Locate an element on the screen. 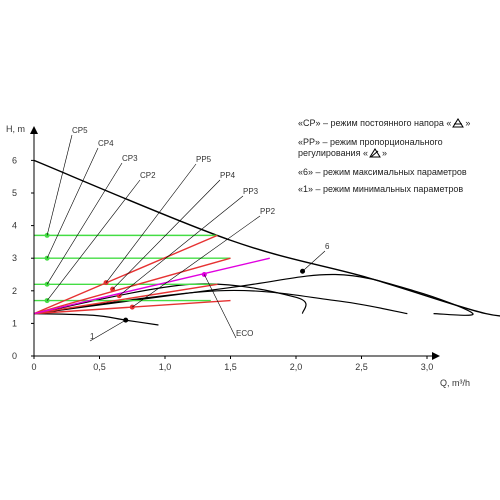 The image size is (500, 500). pp-line-pp3 is located at coordinates (125, 299).